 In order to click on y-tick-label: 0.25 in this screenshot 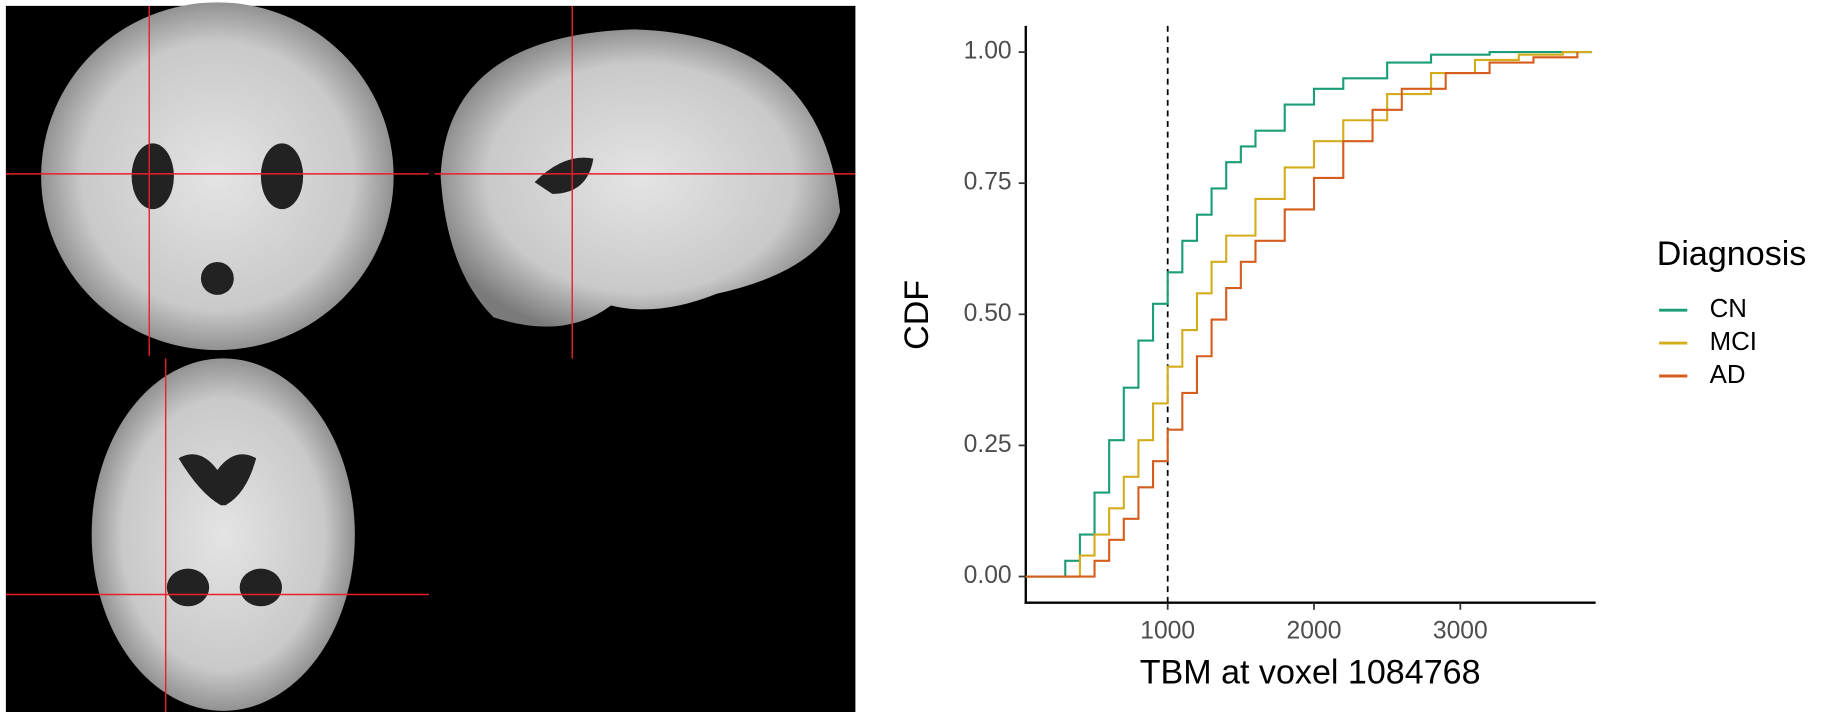, I will do `click(988, 444)`.